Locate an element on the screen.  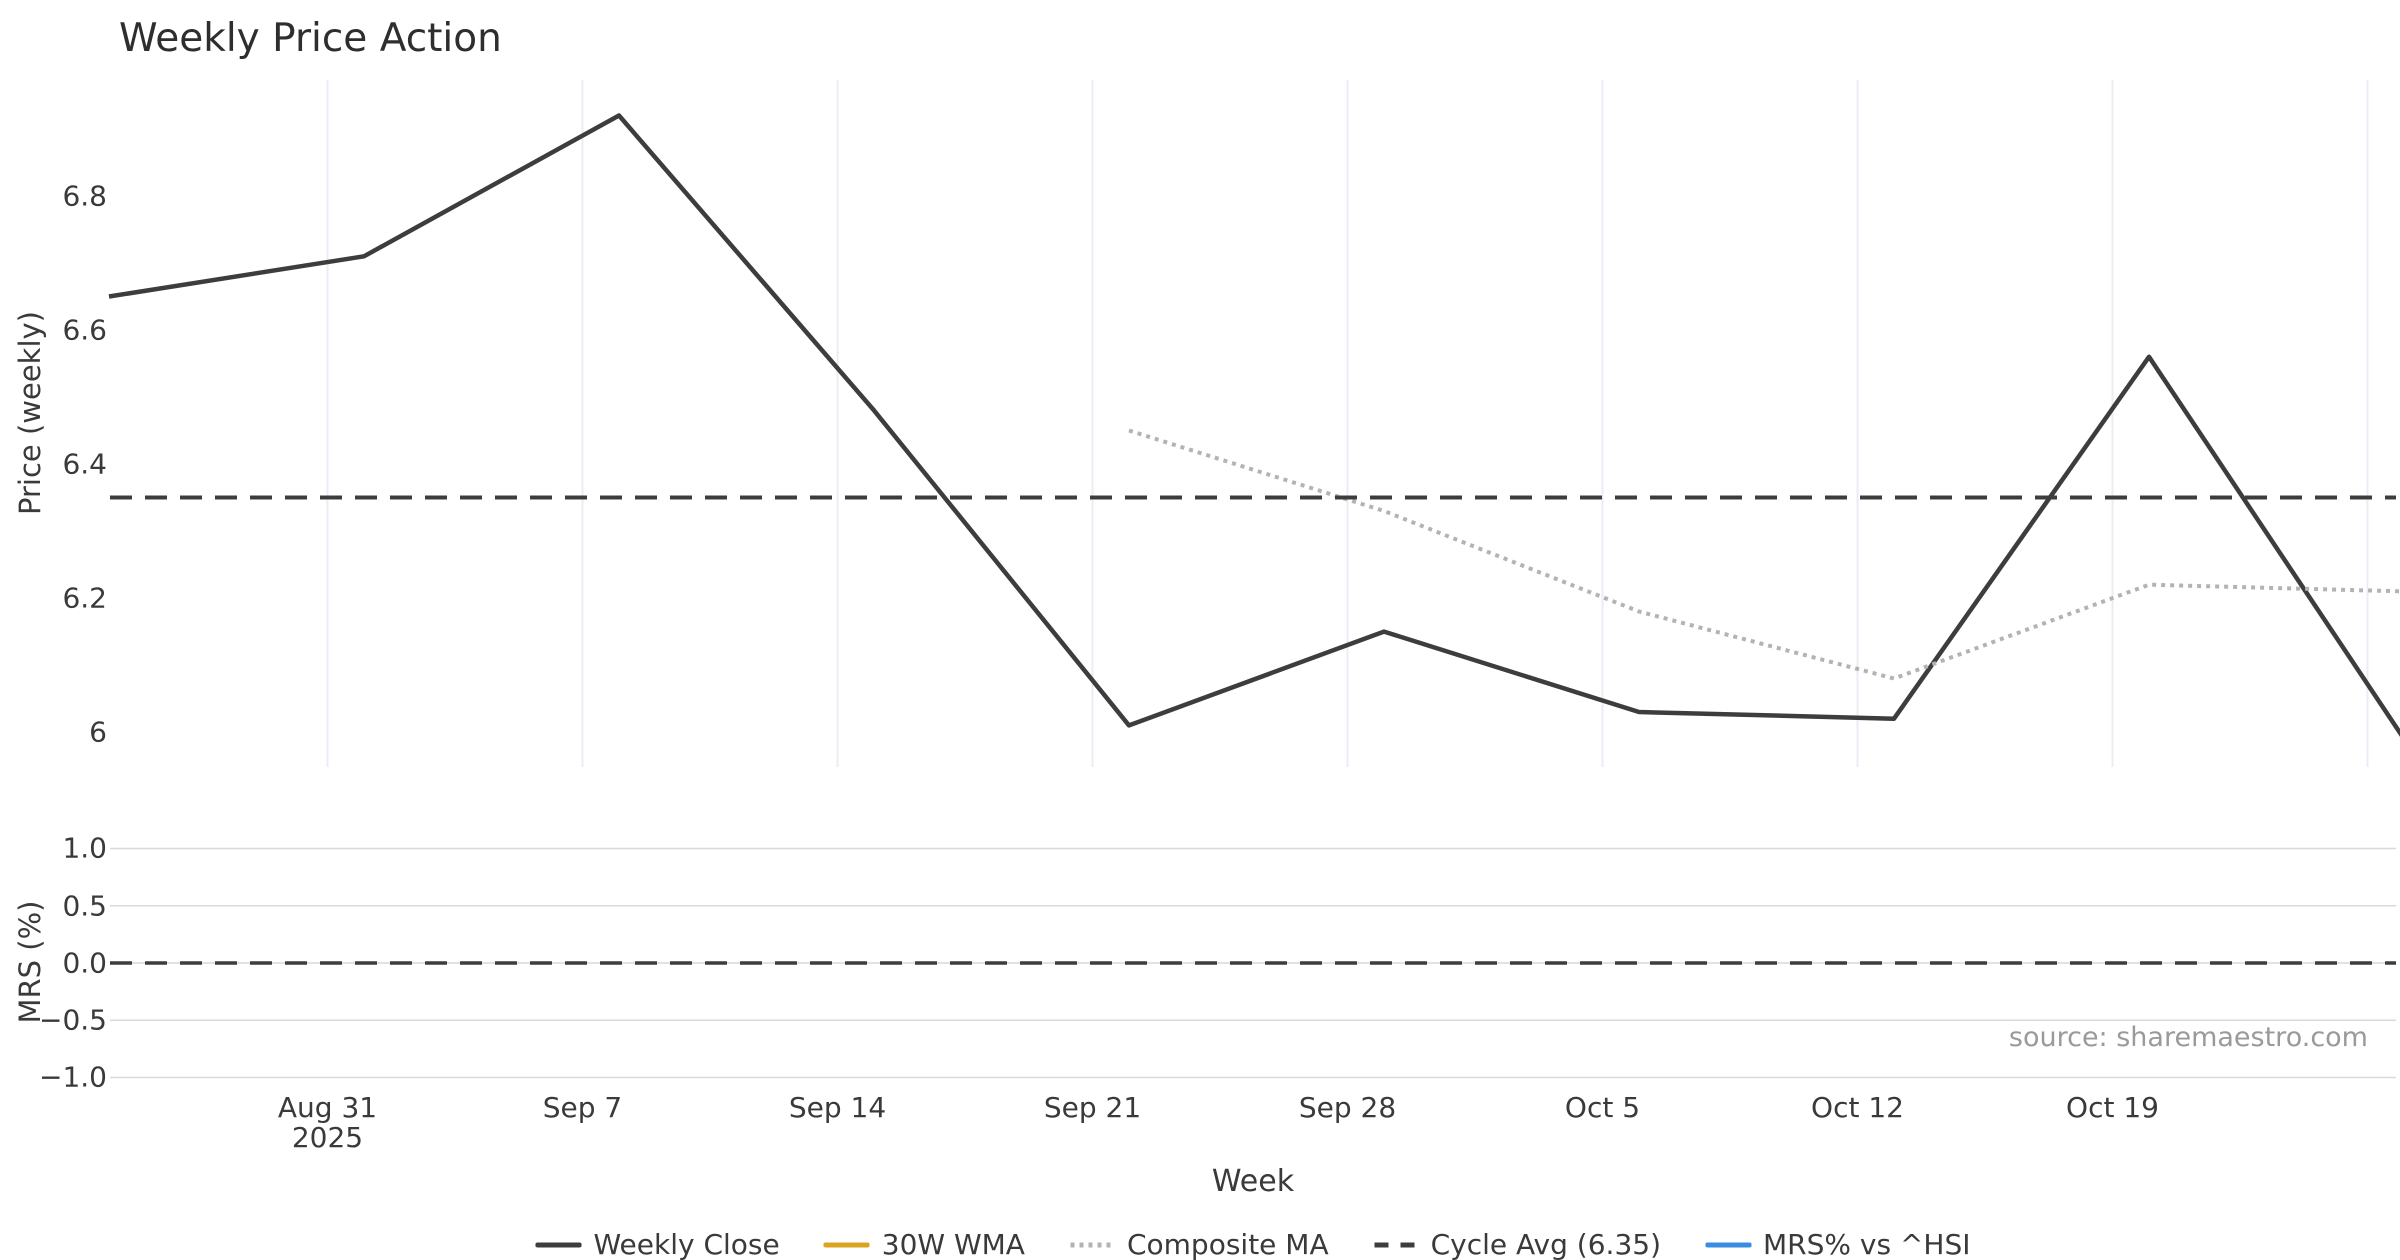
price-ytick-label: 6.2 is located at coordinates (84, 598).